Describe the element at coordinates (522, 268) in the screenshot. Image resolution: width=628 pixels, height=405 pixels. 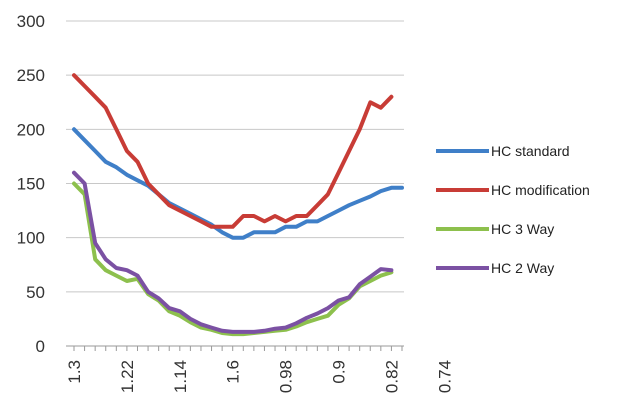
I see `legend-label: HC 2 Way` at that location.